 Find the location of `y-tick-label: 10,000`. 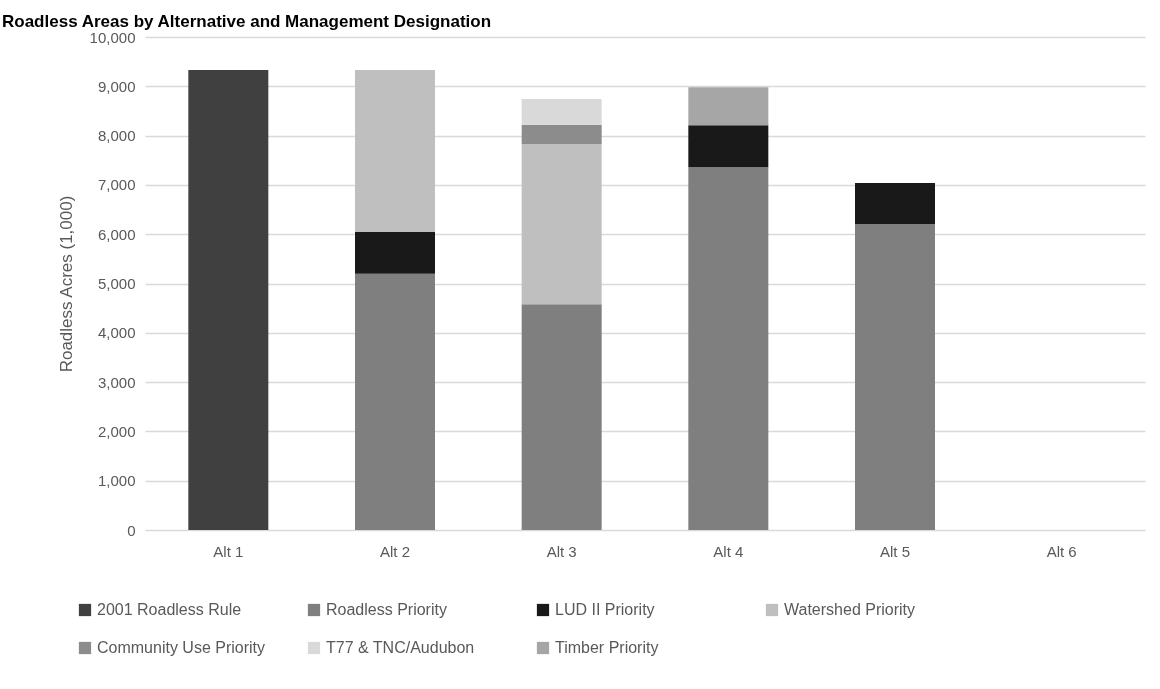

y-tick-label: 10,000 is located at coordinates (112, 37).